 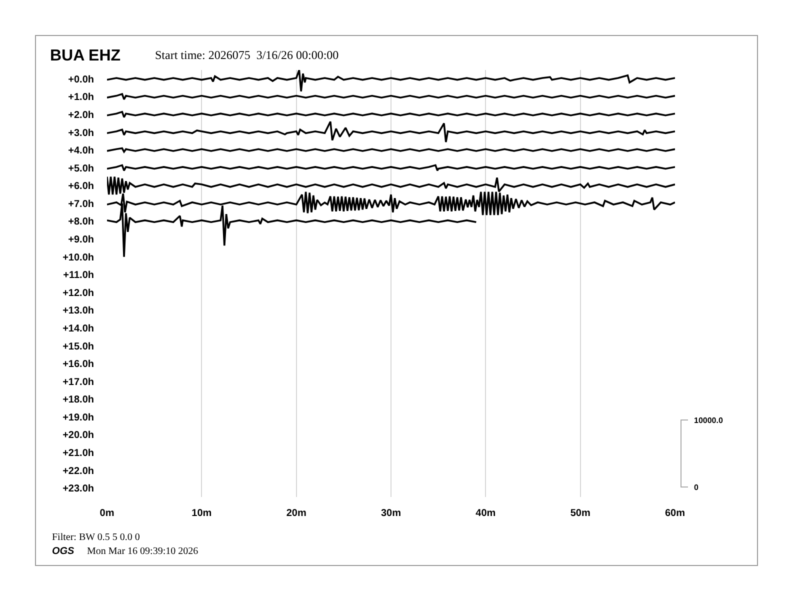 I want to click on y-tick-label: +8.0h, so click(x=81, y=222).